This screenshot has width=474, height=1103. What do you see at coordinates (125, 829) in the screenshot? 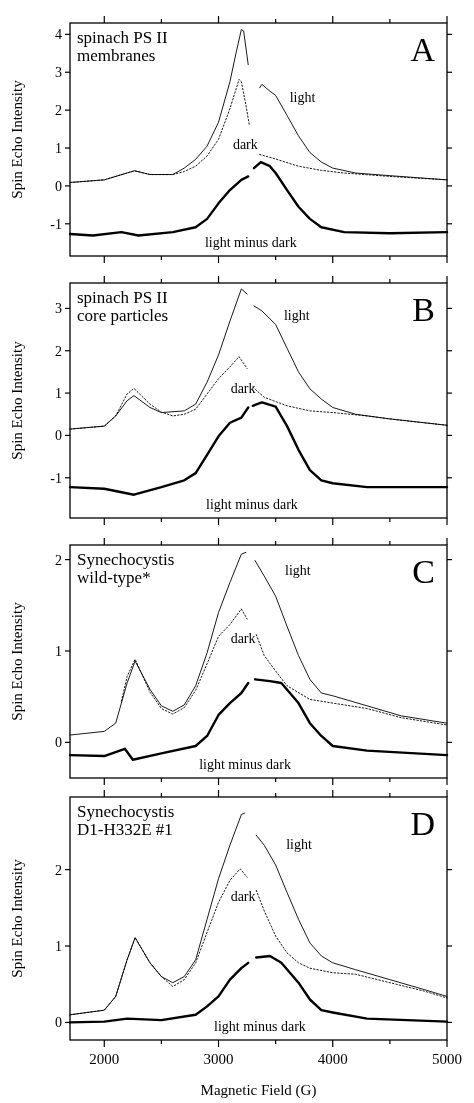
I see `annotation: D1-H332E #1` at bounding box center [125, 829].